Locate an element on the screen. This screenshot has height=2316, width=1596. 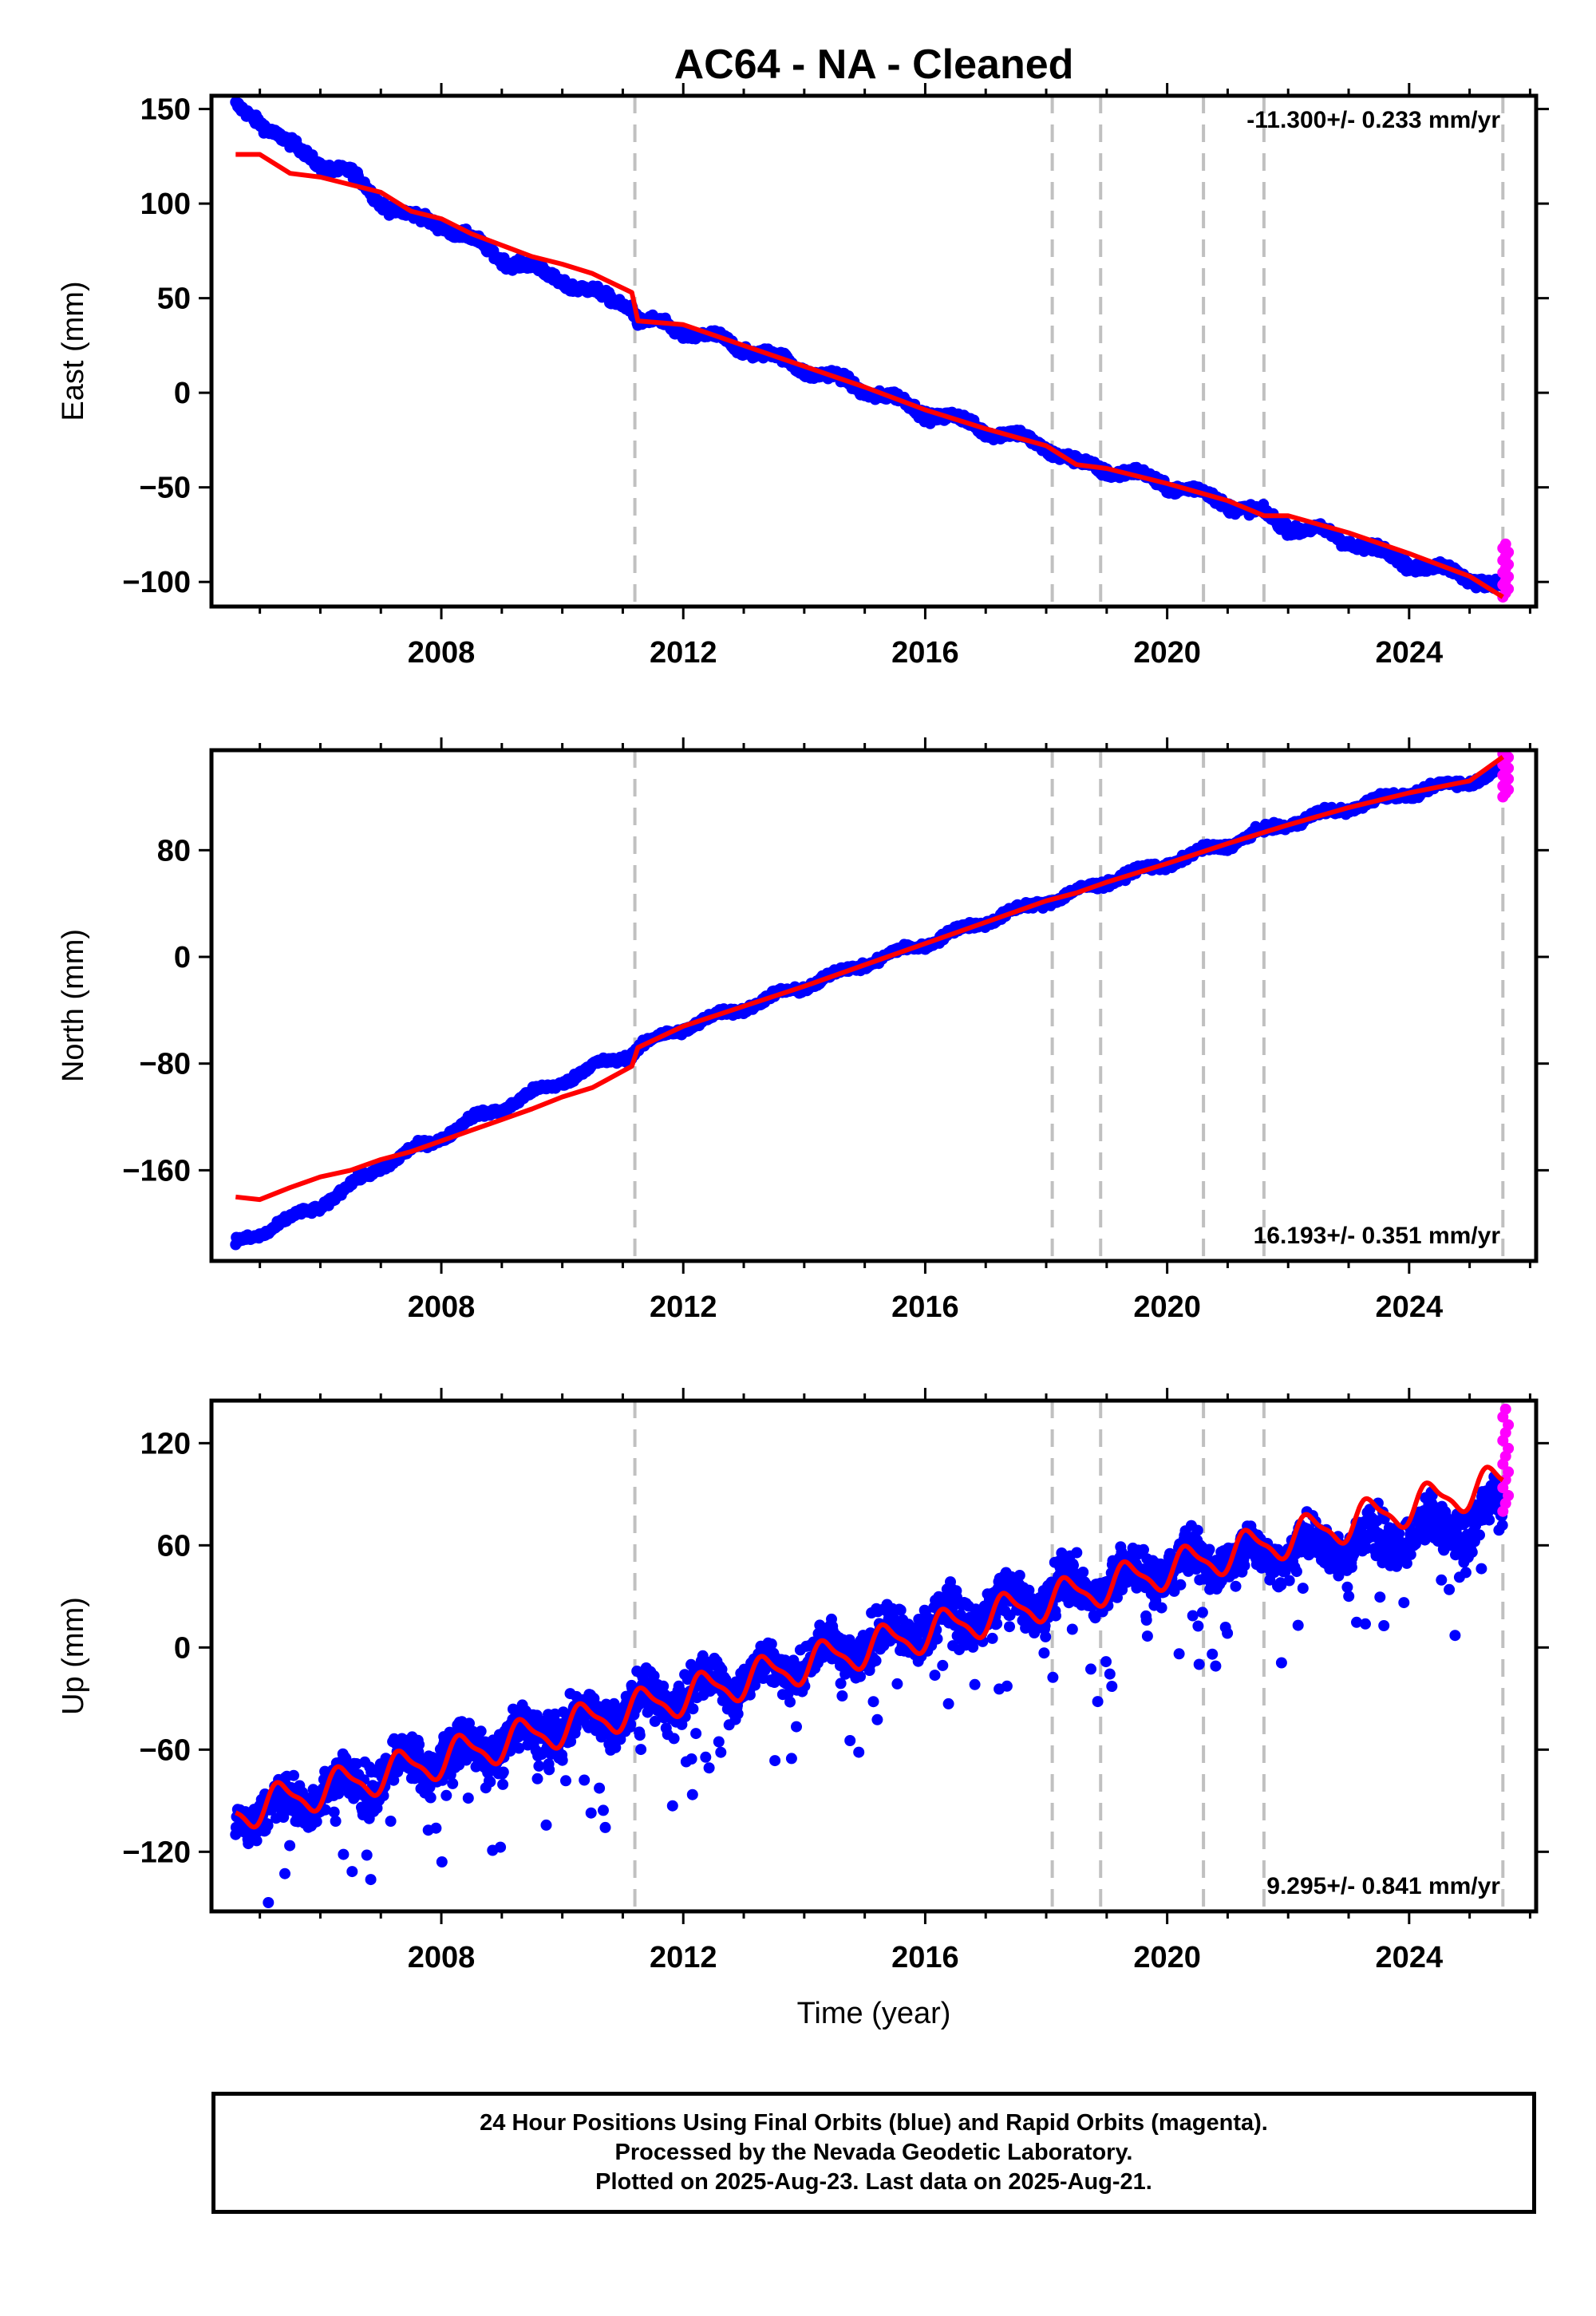
east-ytick-label: −100 is located at coordinates (156, 582).